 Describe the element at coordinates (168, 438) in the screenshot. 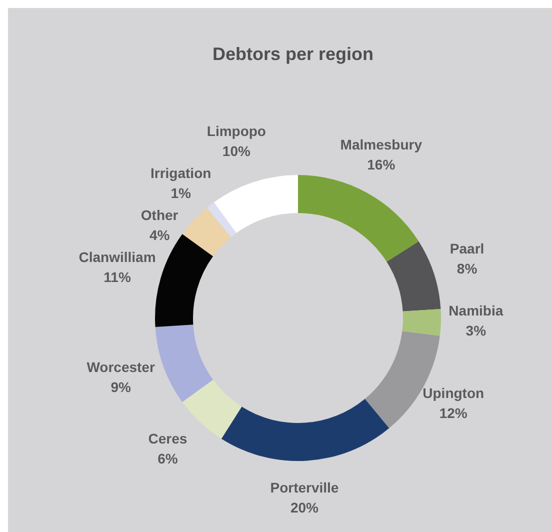

I see `slice-label: Ceres` at that location.